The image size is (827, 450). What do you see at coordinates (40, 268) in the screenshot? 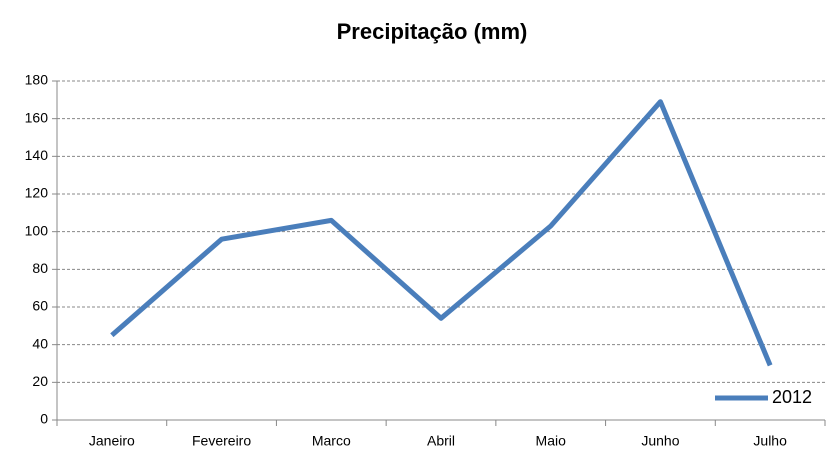
I see `y-tick-label: 80` at bounding box center [40, 268].